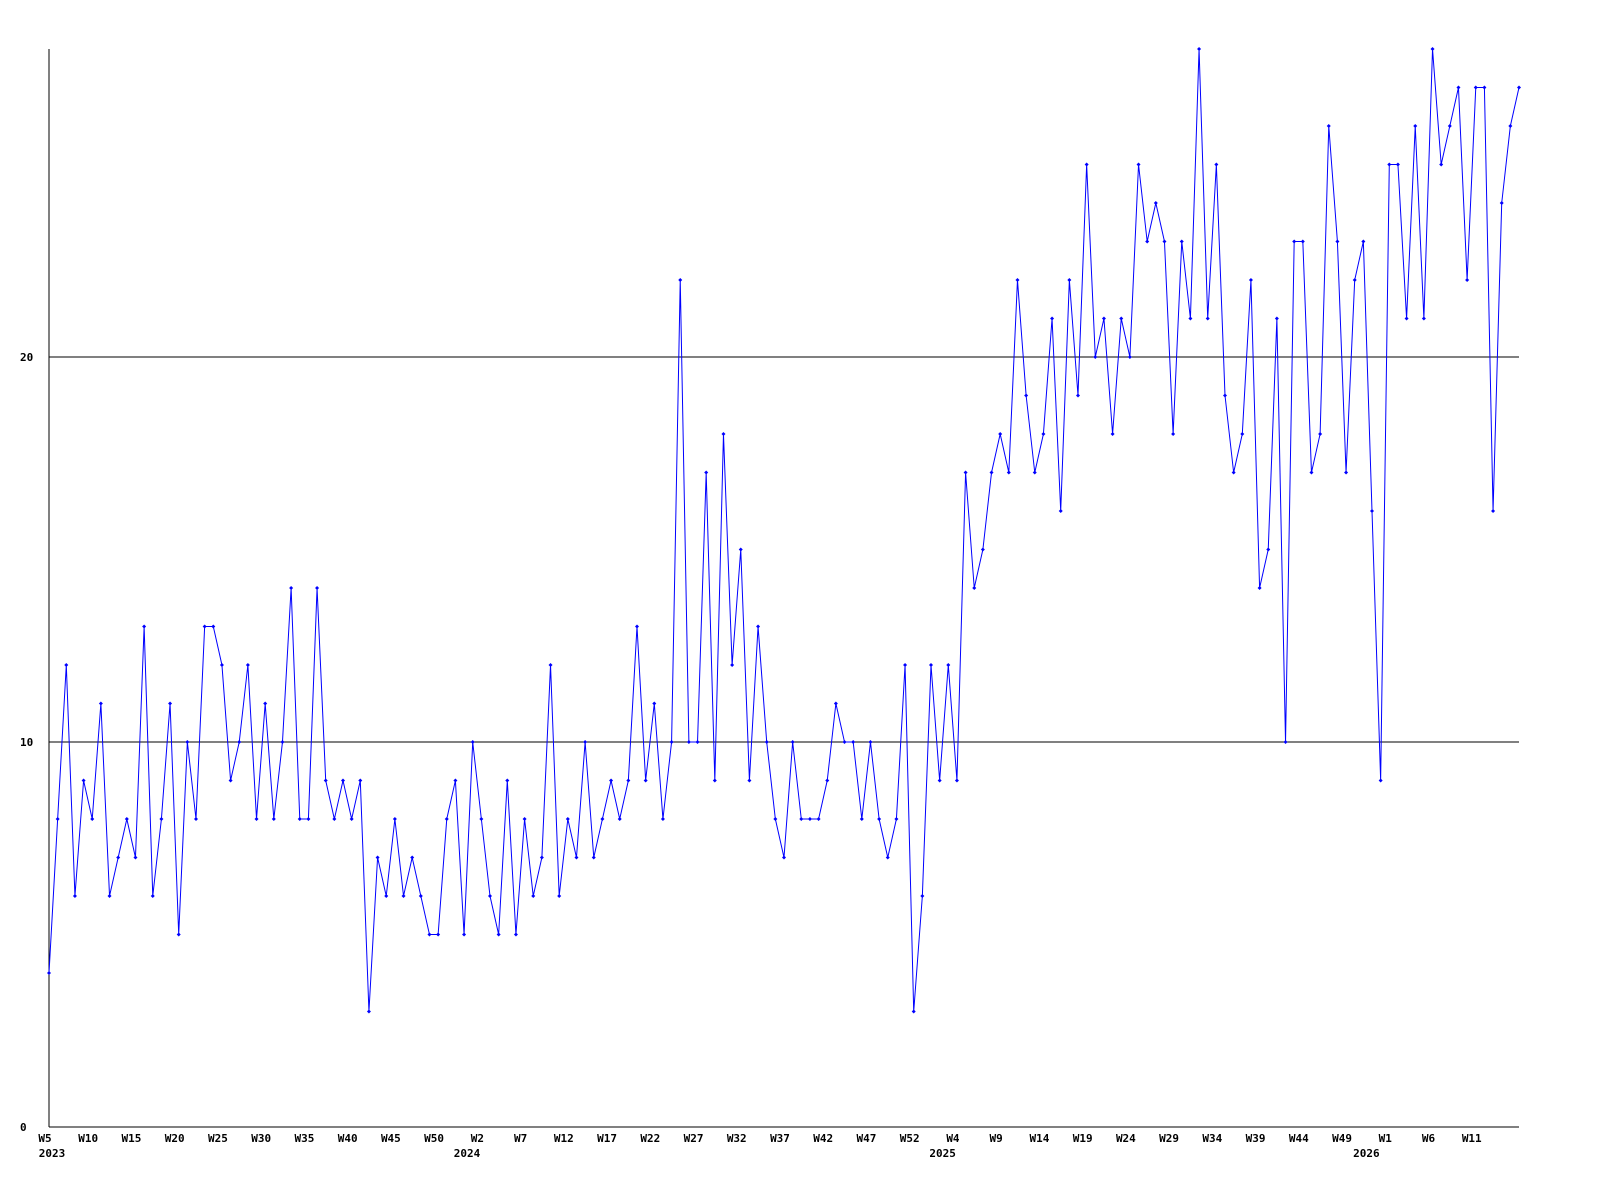  I want to click on x-tick-label: W2, so click(477, 1138).